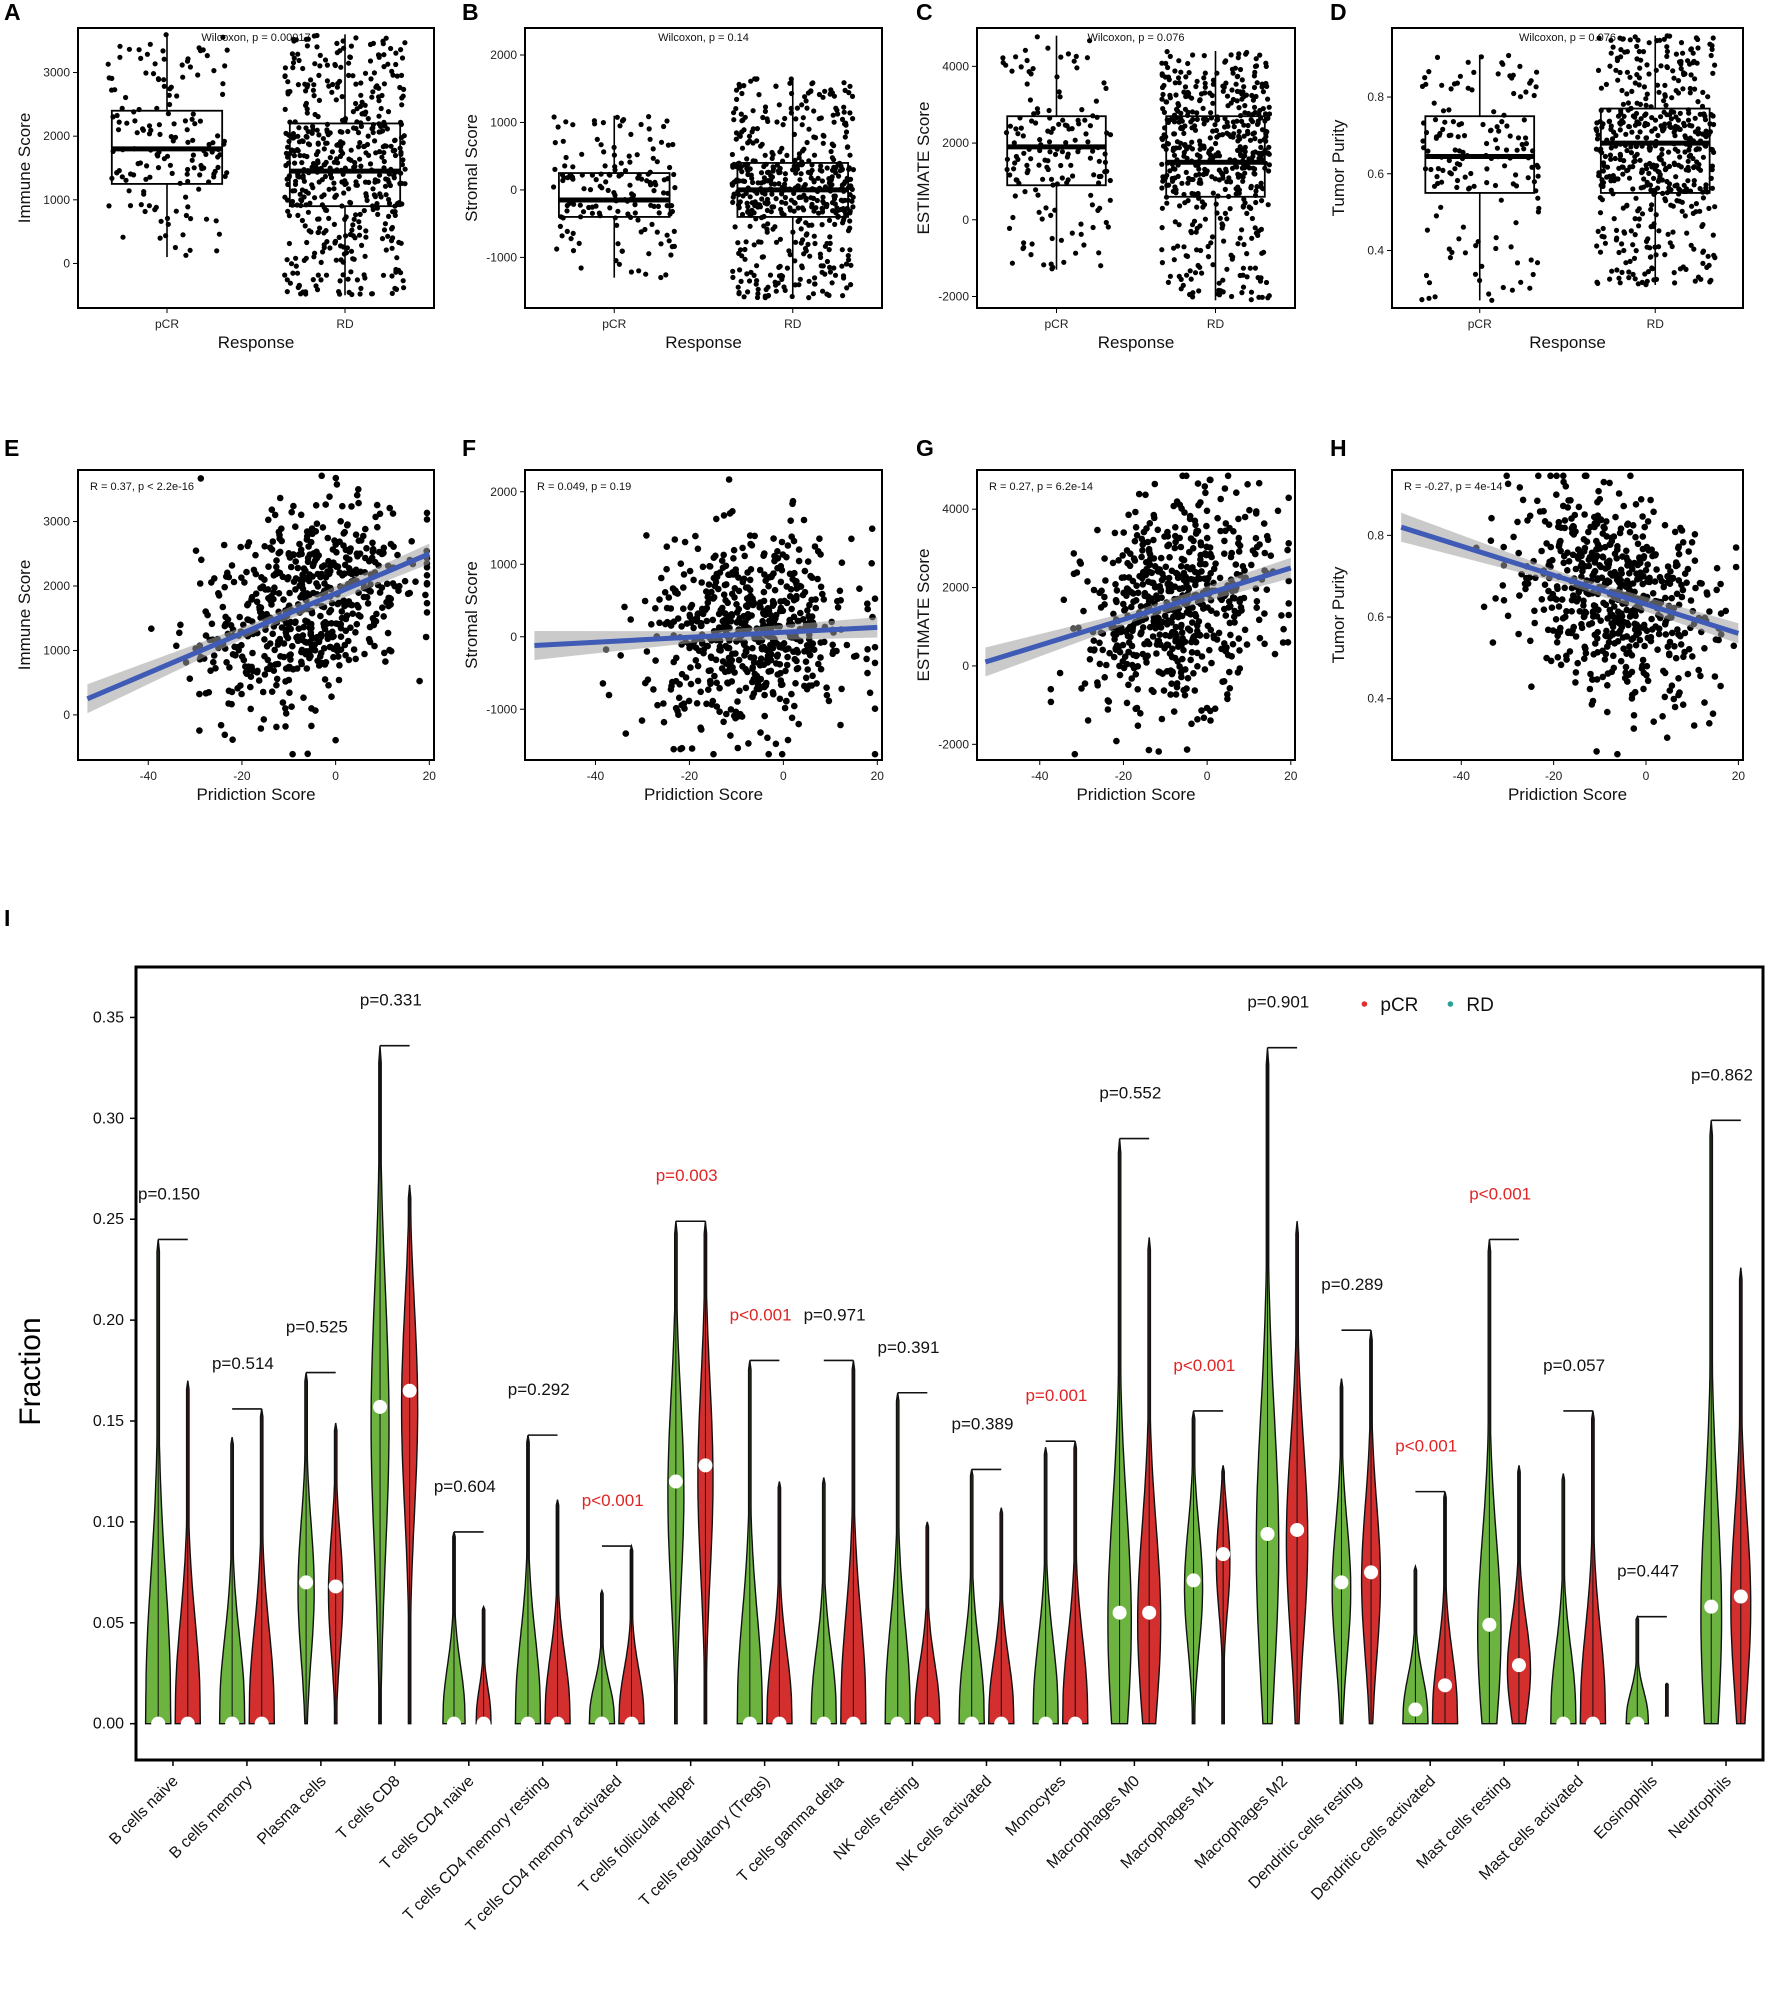 Image resolution: width=1773 pixels, height=1997 pixels. What do you see at coordinates (1215, 156) in the screenshot?
I see `iqr-box` at bounding box center [1215, 156].